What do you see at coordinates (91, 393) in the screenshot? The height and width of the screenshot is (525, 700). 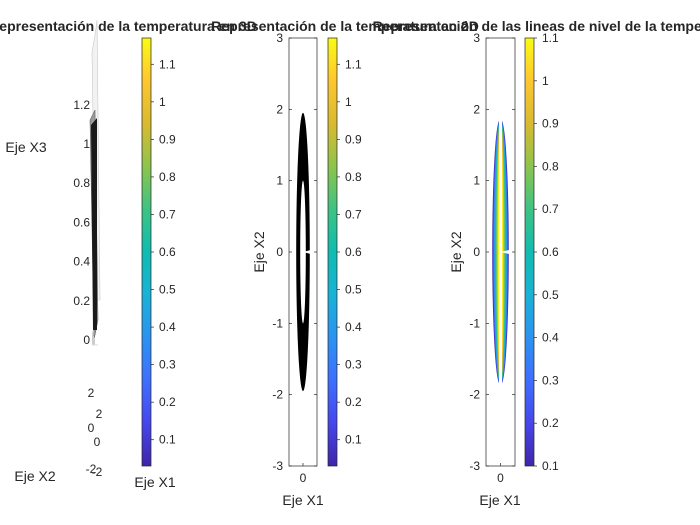 I see `y-tick-label-3d: 2` at bounding box center [91, 393].